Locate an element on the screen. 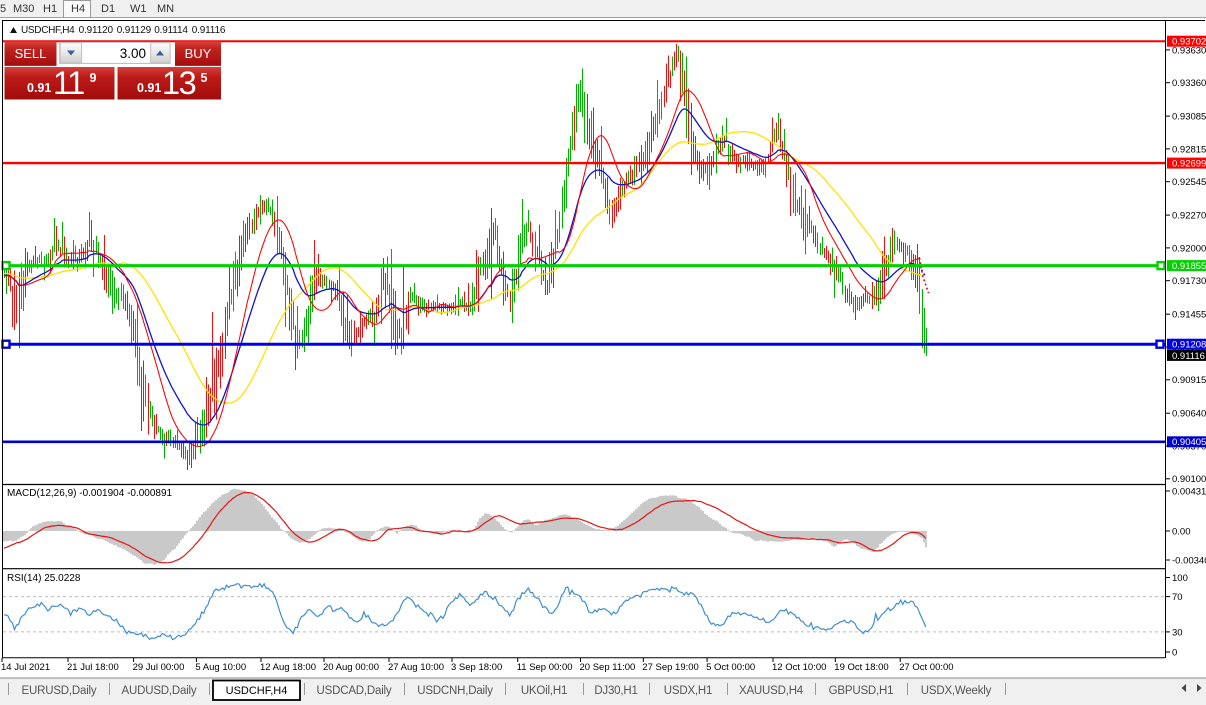  svg-text: 11 Sep 00:00 is located at coordinates (545, 667).